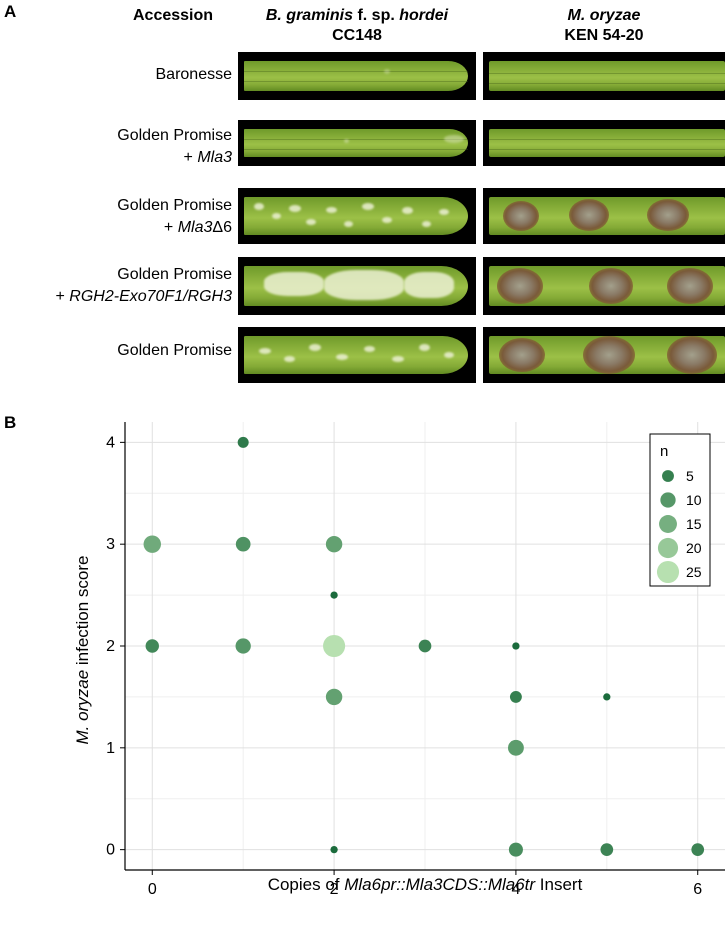 The height and width of the screenshot is (925, 725). What do you see at coordinates (694, 500) in the screenshot?
I see `legend-label: 10` at bounding box center [694, 500].